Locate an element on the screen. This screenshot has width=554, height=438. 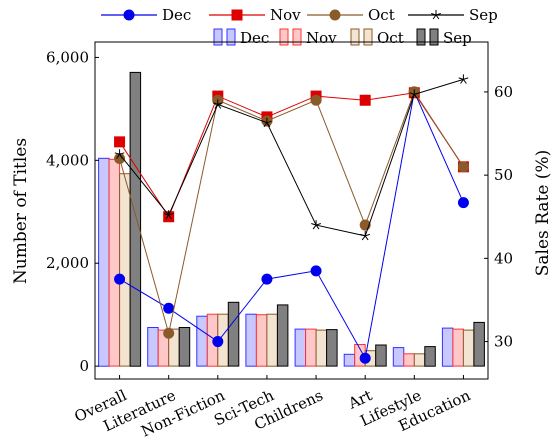
left-axis-title: Number of Titles is located at coordinates (21, 211).